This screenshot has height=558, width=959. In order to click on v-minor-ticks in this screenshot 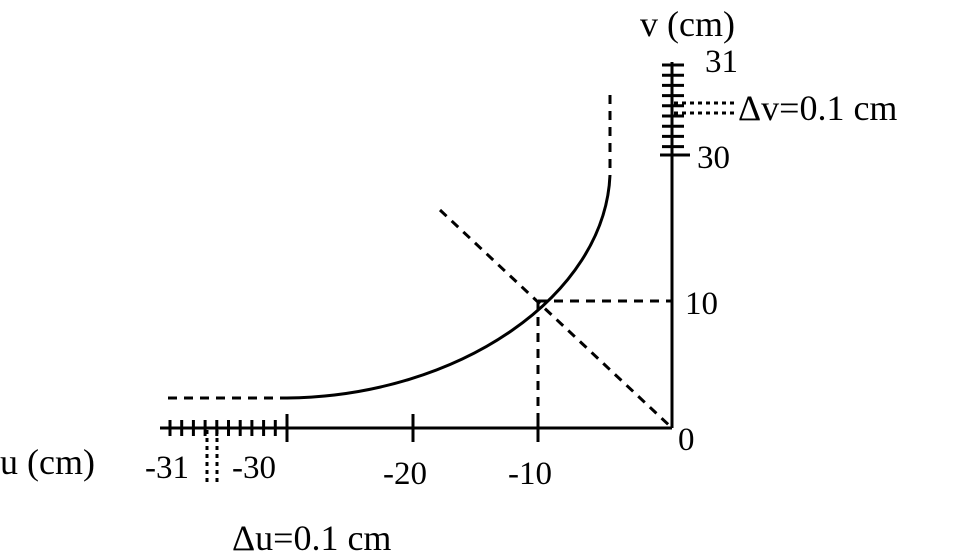, I will do `click(673, 106)`.